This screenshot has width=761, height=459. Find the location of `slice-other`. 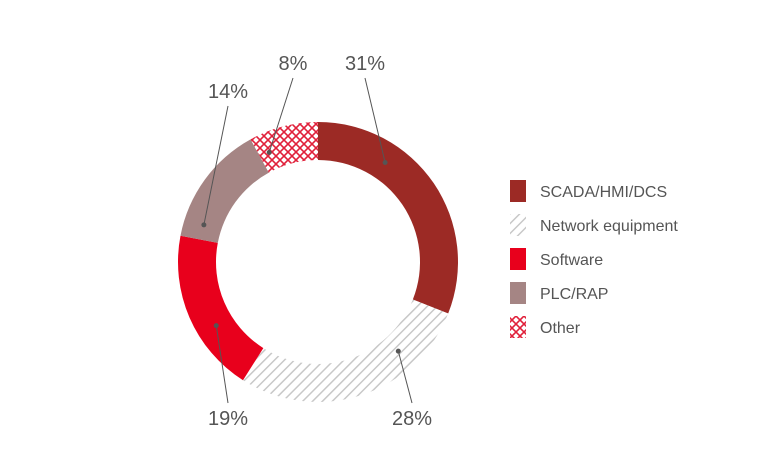

slice-other is located at coordinates (284, 147).